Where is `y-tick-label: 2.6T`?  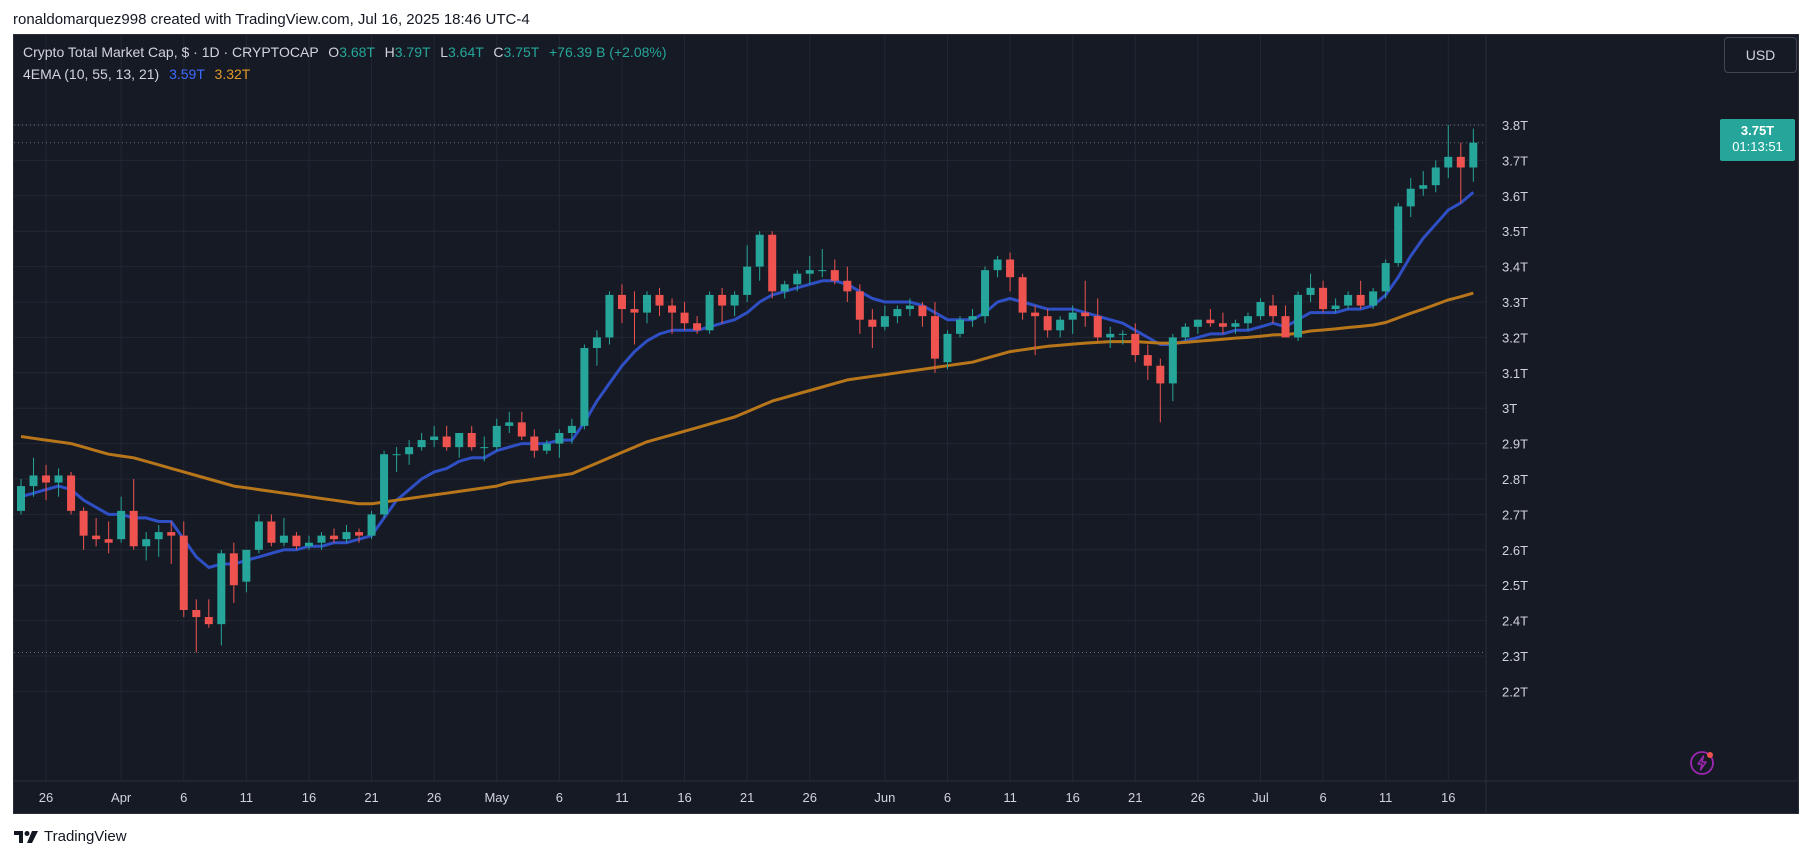
y-tick-label: 2.6T is located at coordinates (1515, 550).